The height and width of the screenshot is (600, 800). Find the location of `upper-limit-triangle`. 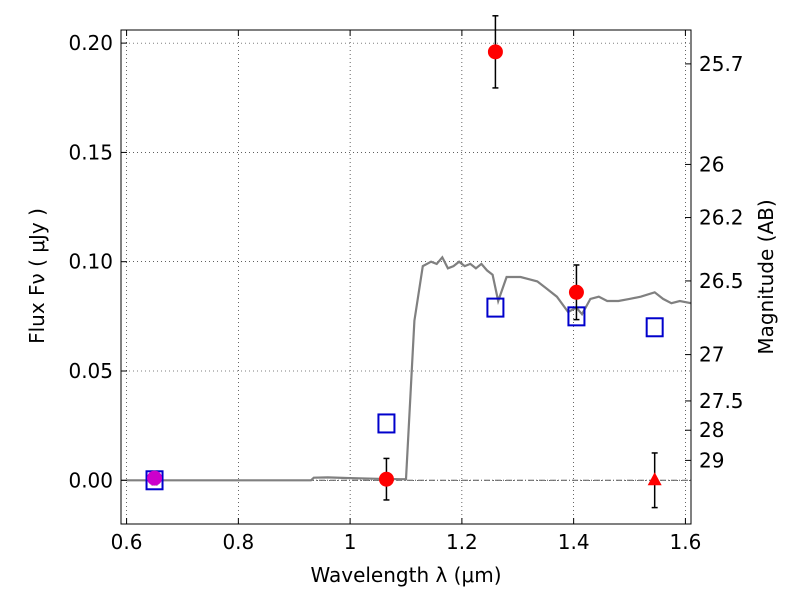

upper-limit-triangle is located at coordinates (654, 479).